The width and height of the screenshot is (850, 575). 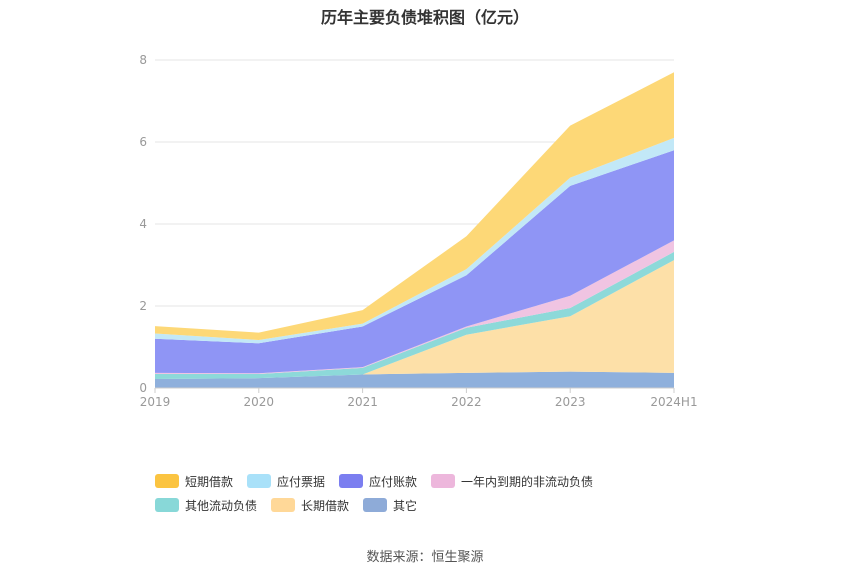 What do you see at coordinates (155, 402) in the screenshot?
I see `x-tick-label: 2019` at bounding box center [155, 402].